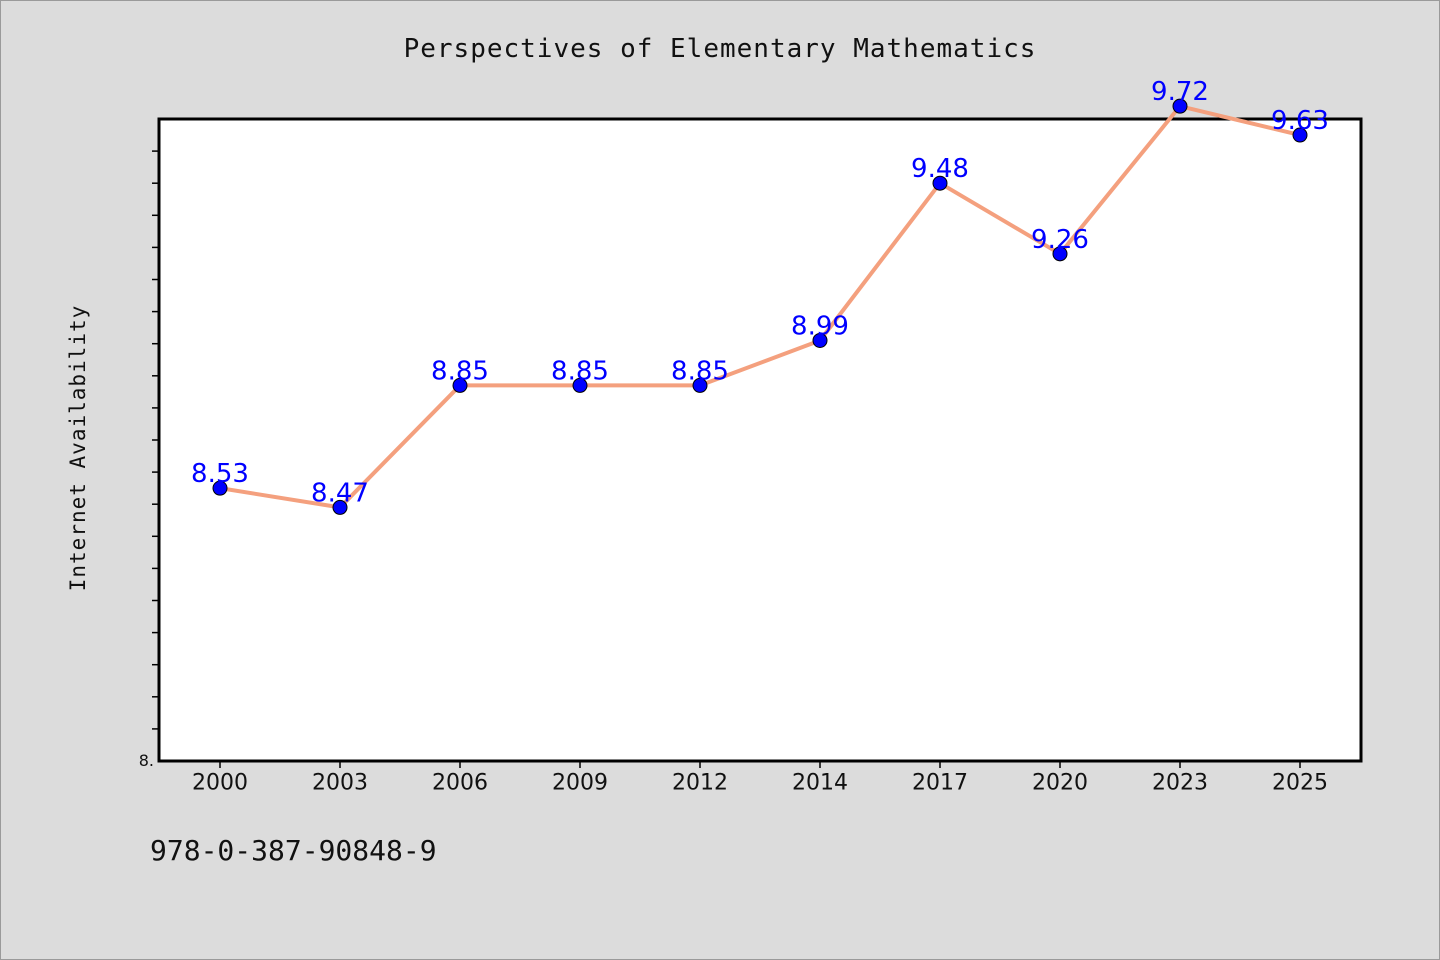 The height and width of the screenshot is (960, 1440). I want to click on x-tick-label: 2020, so click(1060, 783).